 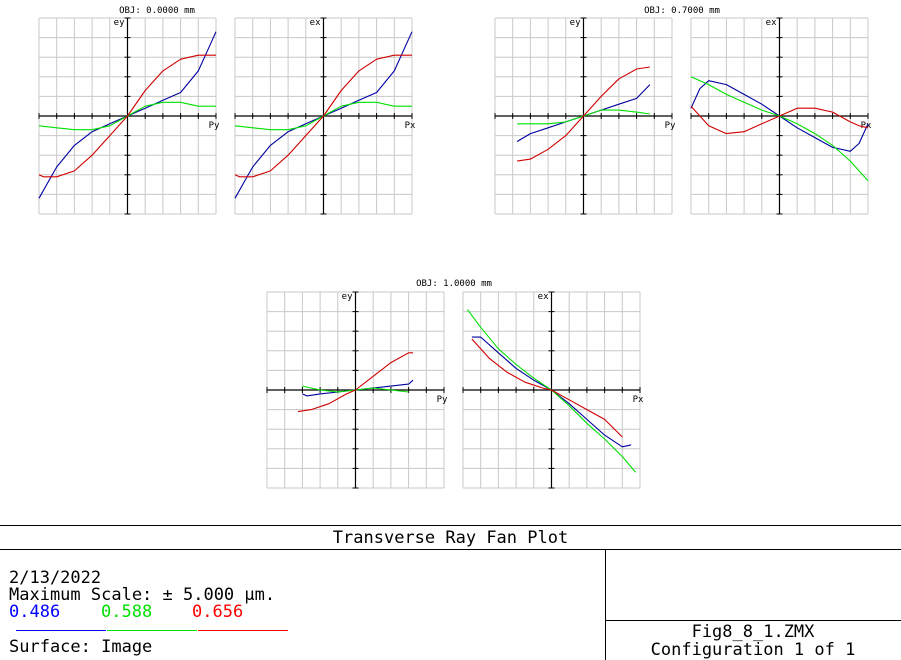 I want to click on field3-ex-y-label: ex, so click(x=543, y=297).